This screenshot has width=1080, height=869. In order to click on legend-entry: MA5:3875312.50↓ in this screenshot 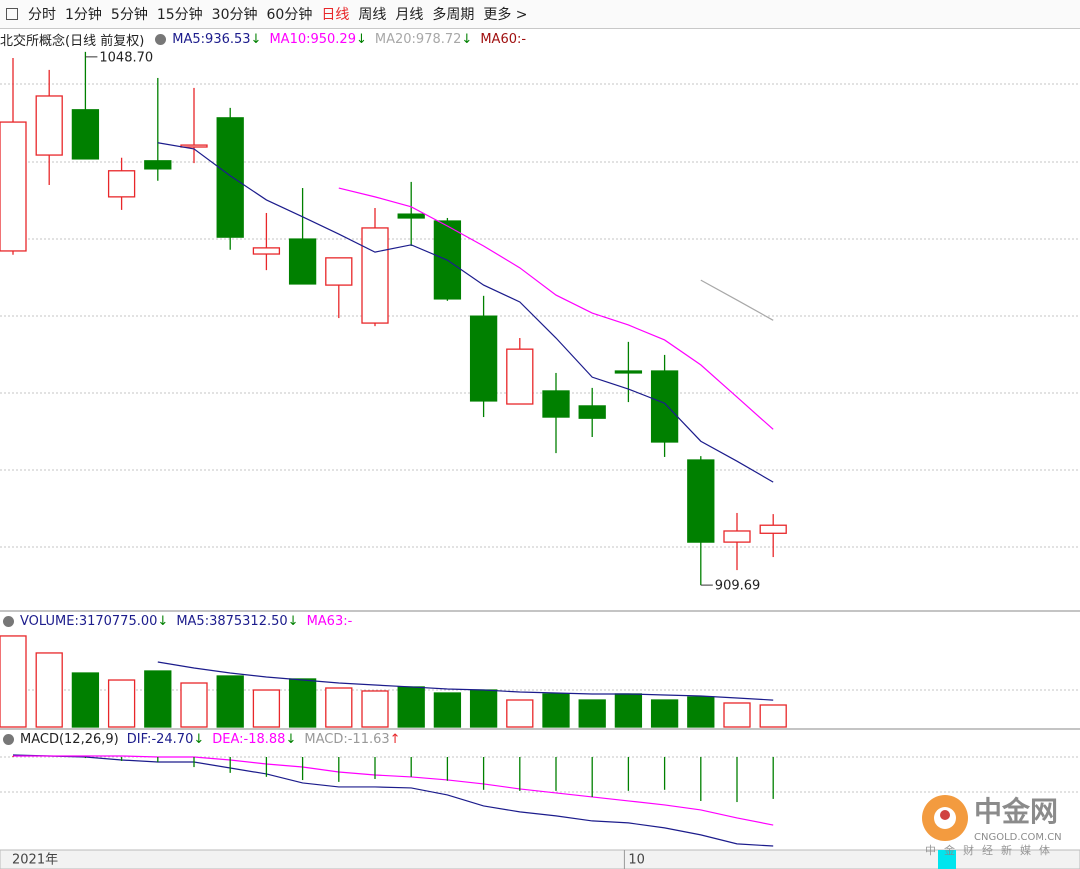, I will do `click(237, 621)`.